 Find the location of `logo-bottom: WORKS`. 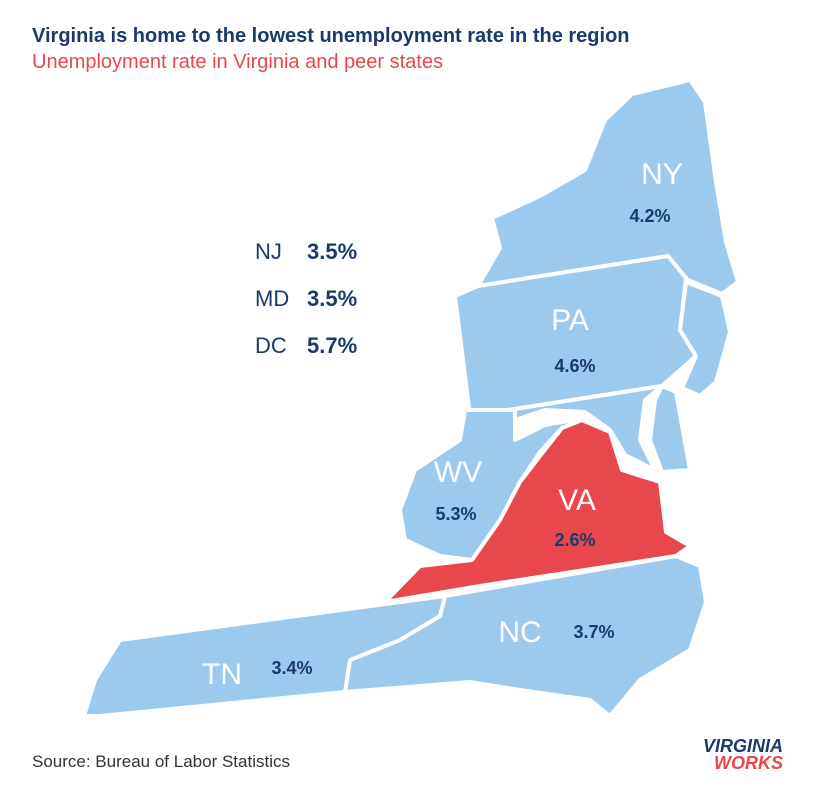

logo-bottom: WORKS is located at coordinates (748, 763).